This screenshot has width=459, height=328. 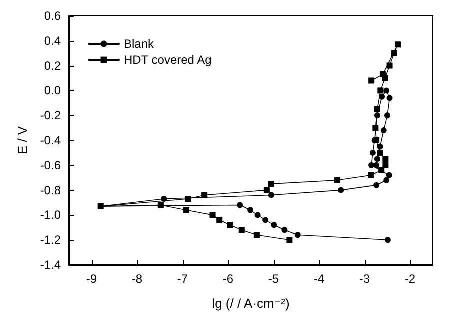 I want to click on y-tick-label: -1.2, so click(x=51, y=240).